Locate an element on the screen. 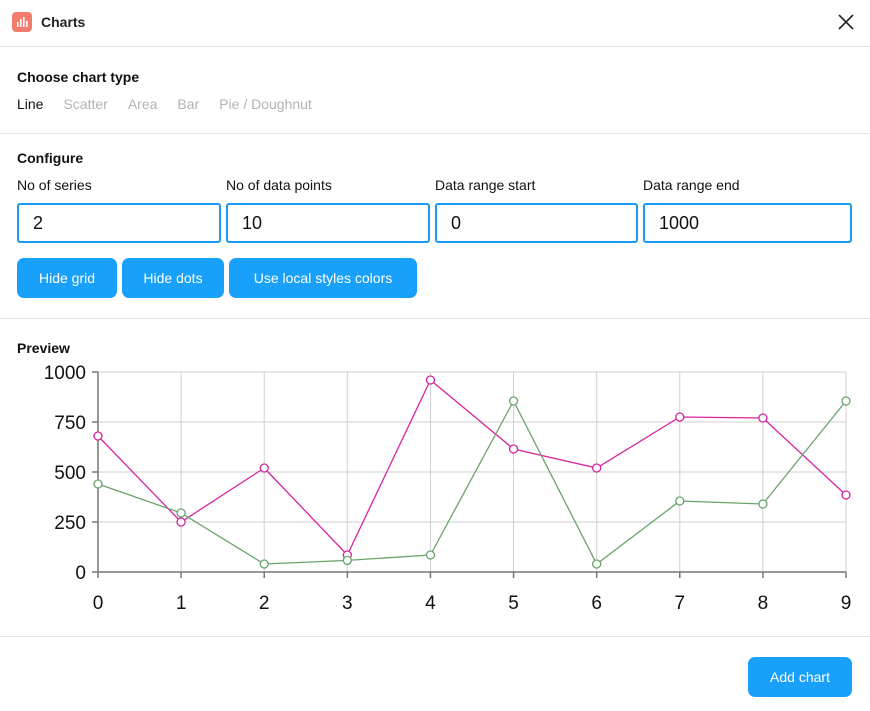 The image size is (870, 711). data-points-input is located at coordinates (328, 223).